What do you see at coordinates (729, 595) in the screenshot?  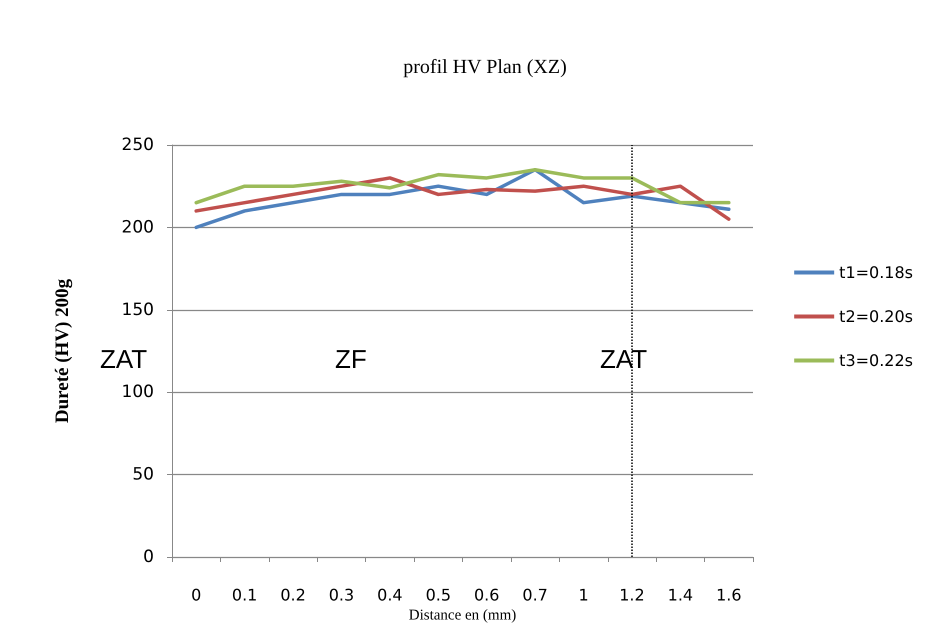 I see `x-tick-label: 1.6` at bounding box center [729, 595].